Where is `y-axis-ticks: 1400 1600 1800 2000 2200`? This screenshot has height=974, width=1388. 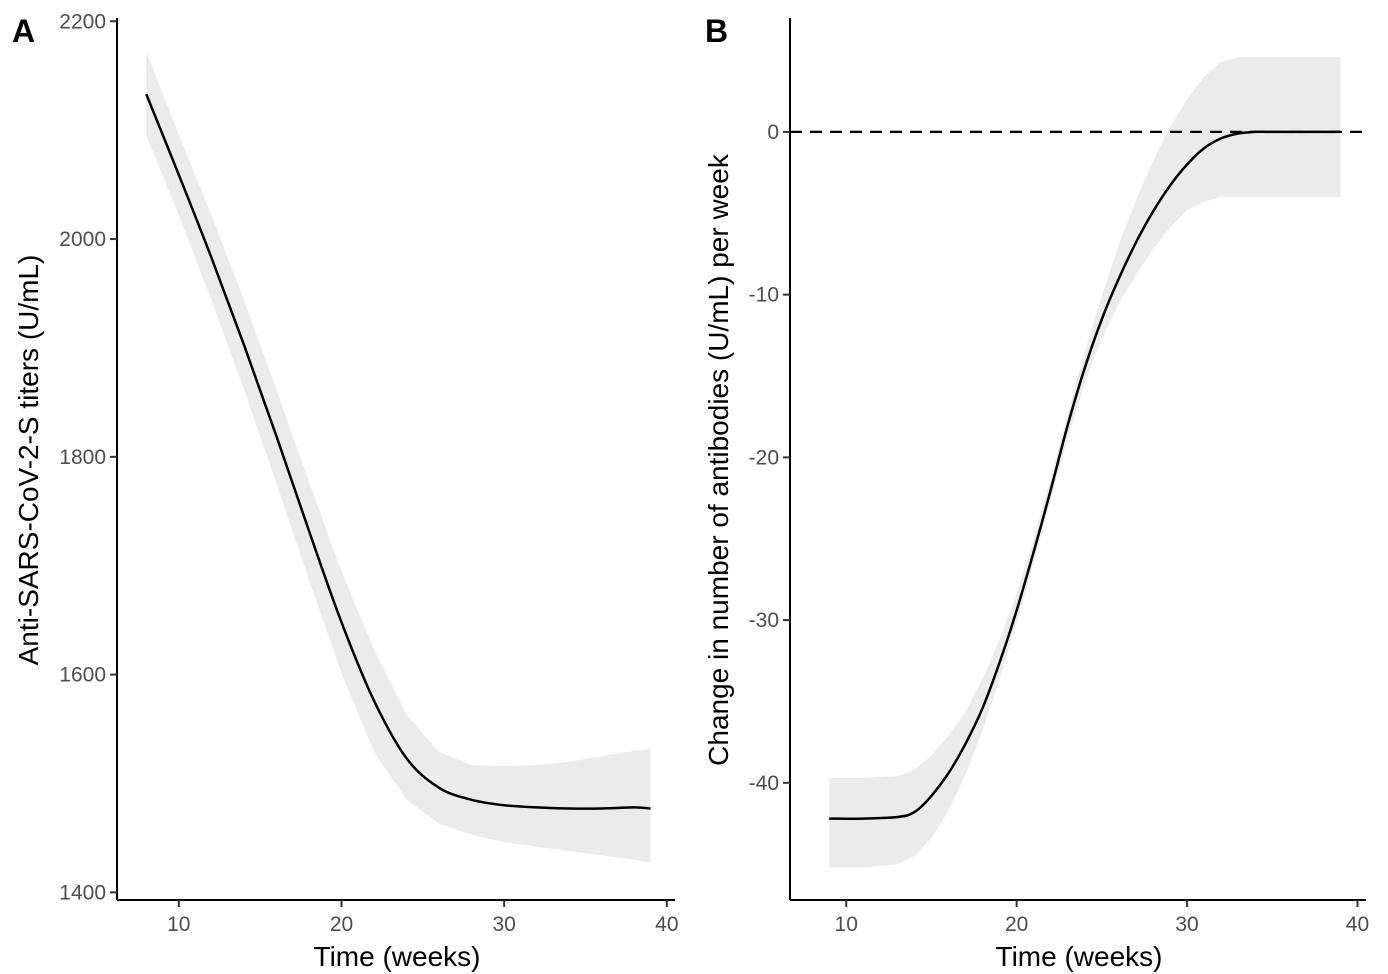
y-axis-ticks: 1400 1600 1800 2000 2200 is located at coordinates (88, 457).